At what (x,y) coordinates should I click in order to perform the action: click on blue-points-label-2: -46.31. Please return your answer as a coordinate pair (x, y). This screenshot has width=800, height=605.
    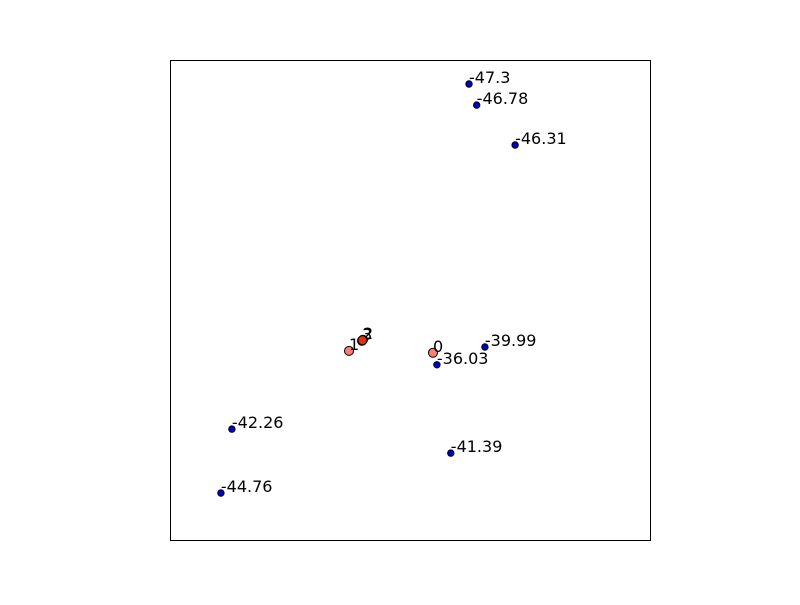
    Looking at the image, I should click on (541, 138).